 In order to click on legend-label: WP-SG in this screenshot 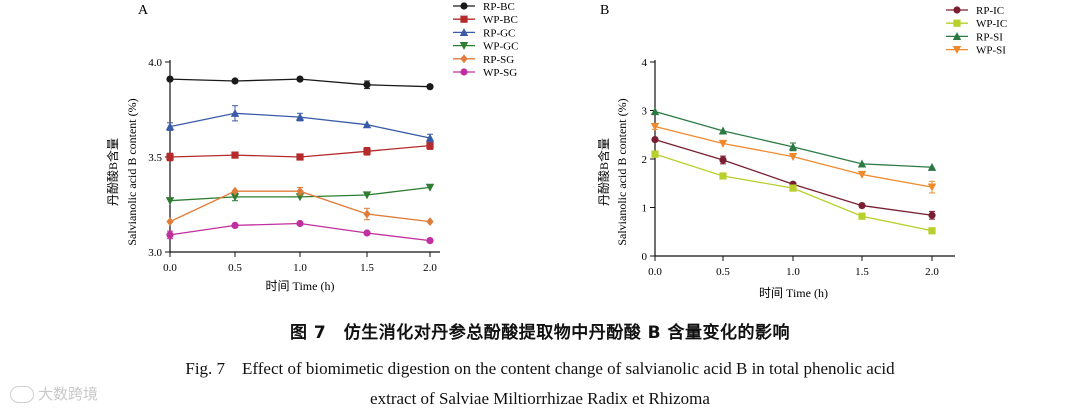, I will do `click(500, 73)`.